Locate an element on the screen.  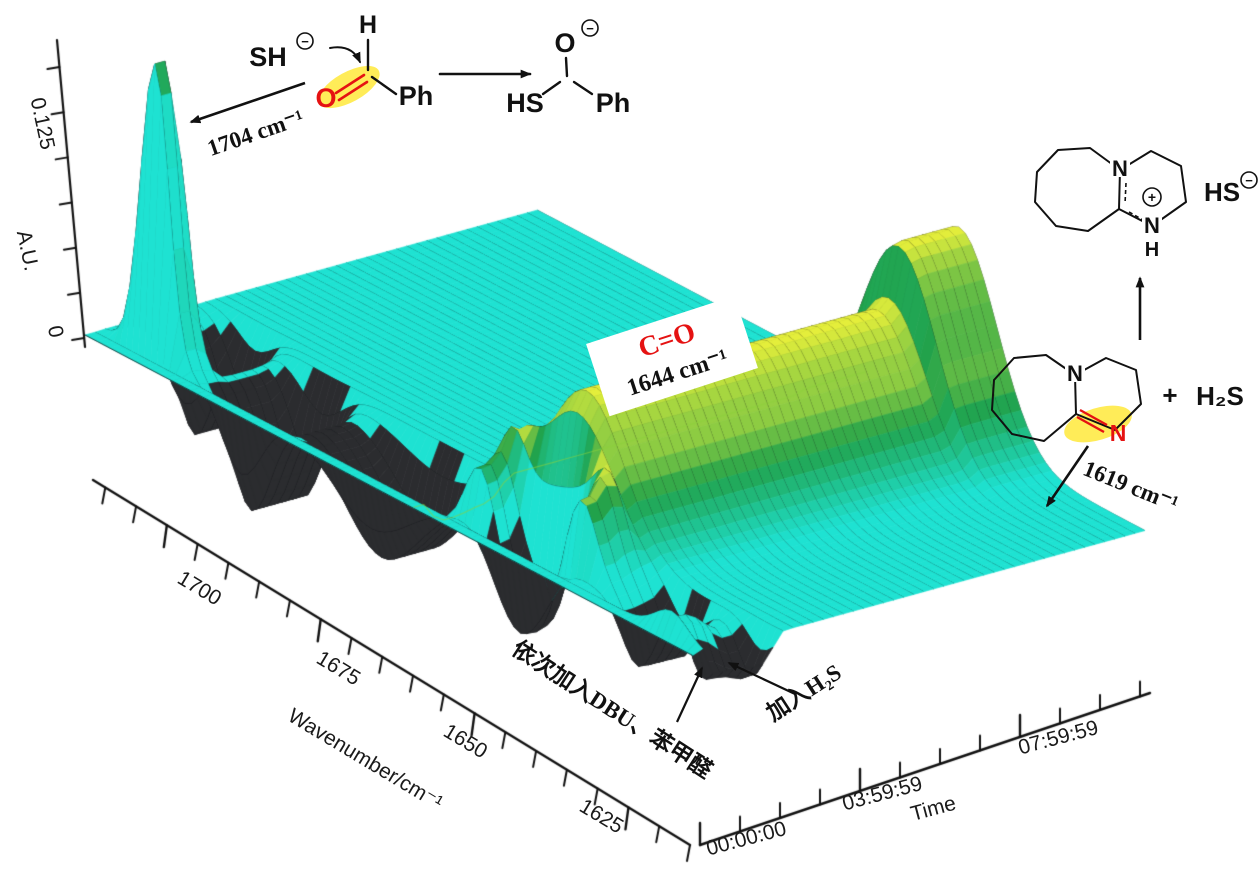
hs-counterion-label: HS is located at coordinates (1222, 192).